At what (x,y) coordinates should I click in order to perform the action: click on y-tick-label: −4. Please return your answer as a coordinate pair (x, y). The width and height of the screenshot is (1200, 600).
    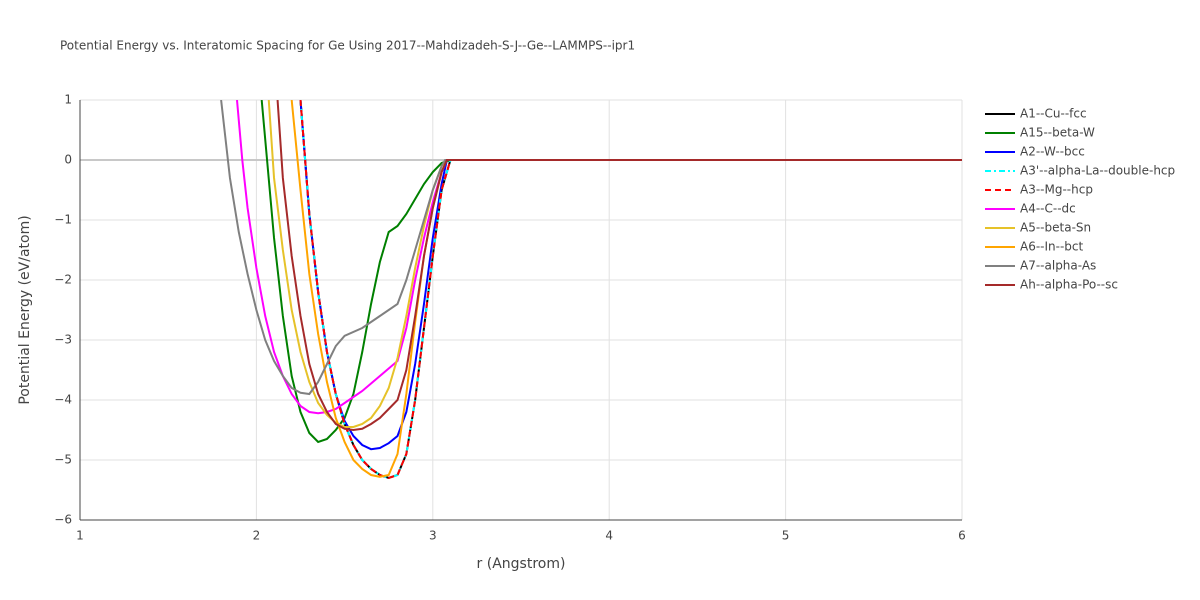
    Looking at the image, I should click on (63, 400).